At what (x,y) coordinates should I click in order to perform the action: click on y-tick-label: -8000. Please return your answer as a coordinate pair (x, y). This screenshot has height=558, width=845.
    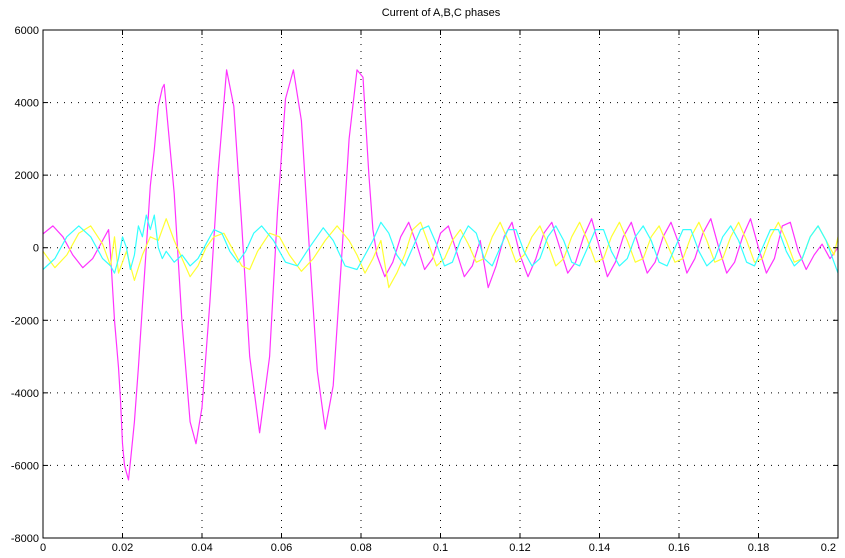
    Looking at the image, I should click on (25, 539).